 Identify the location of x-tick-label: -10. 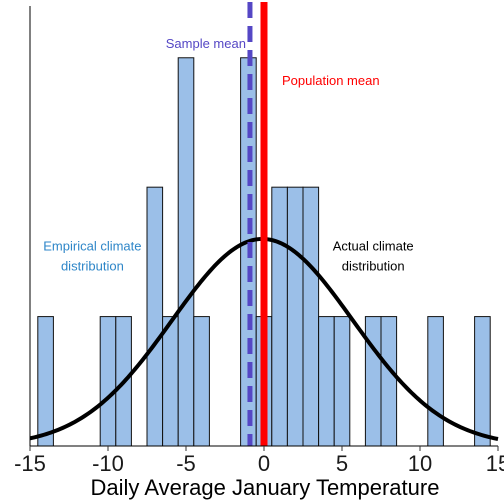
(108, 463).